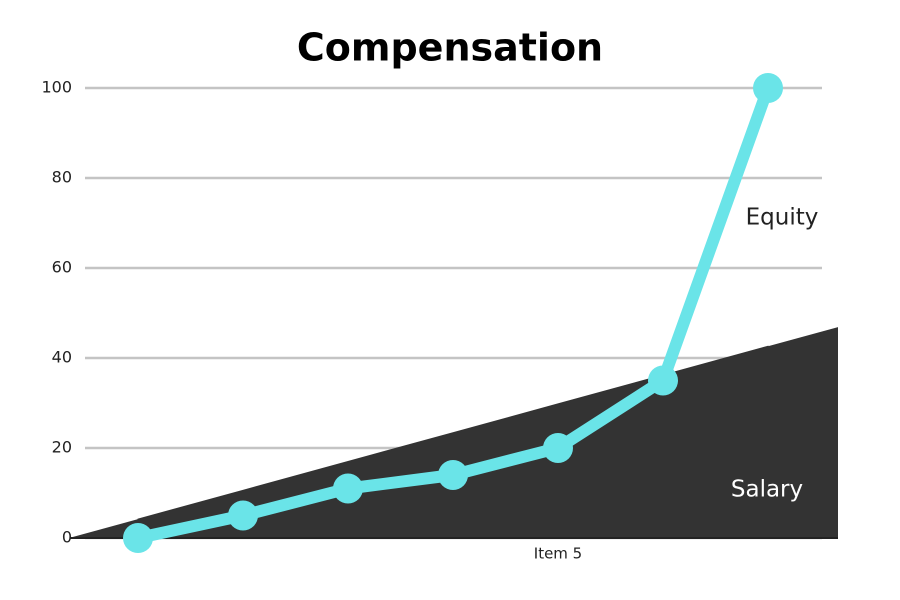  I want to click on series-label: Salary, so click(767, 490).